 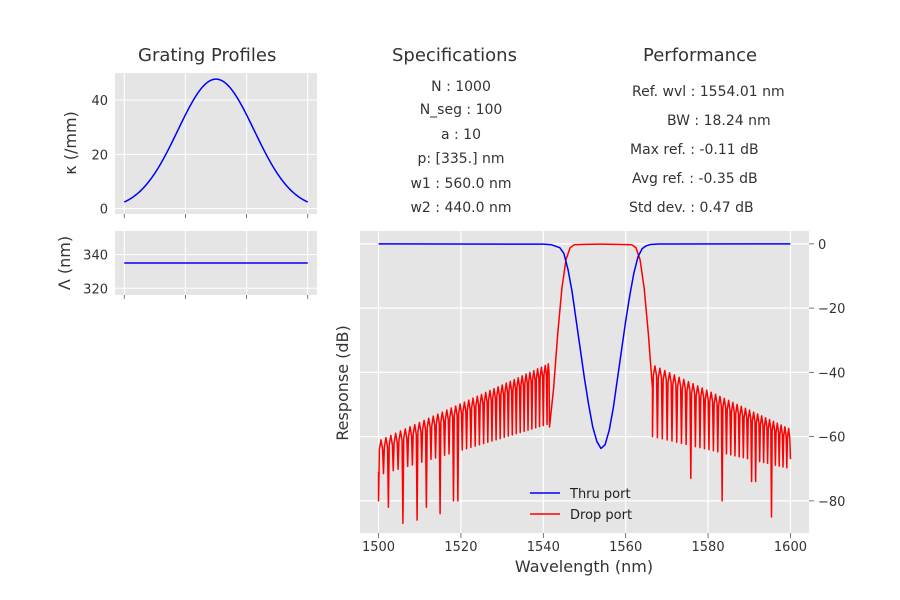 What do you see at coordinates (196, 274) in the screenshot?
I see `period-ticks: 320 340` at bounding box center [196, 274].